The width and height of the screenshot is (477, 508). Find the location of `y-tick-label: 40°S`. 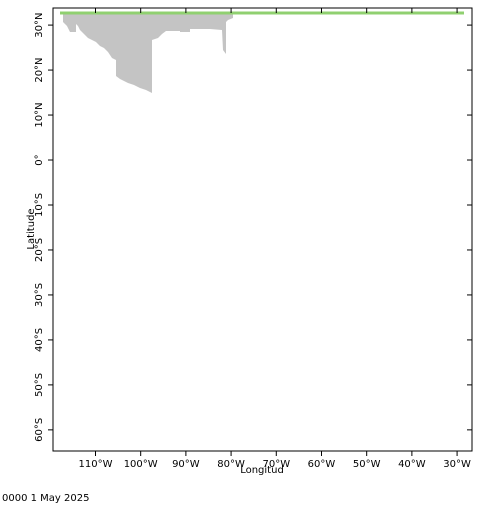

y-tick-label: 40°S is located at coordinates (39, 340).